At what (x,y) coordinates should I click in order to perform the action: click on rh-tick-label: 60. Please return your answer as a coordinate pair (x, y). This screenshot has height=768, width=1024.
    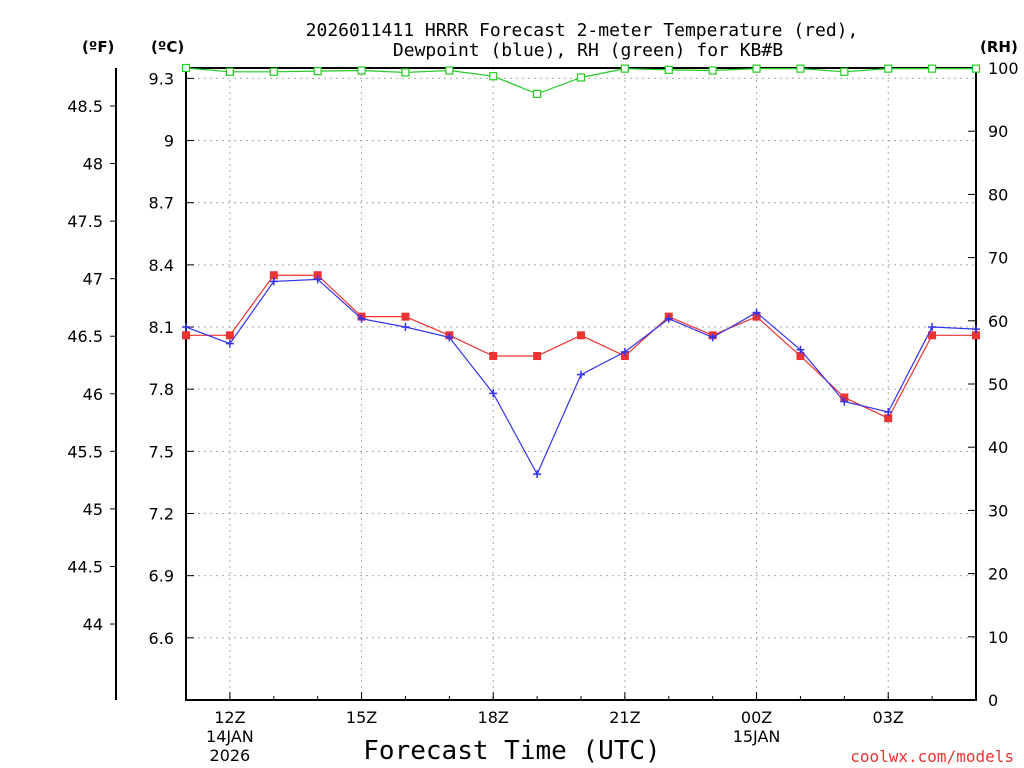
    Looking at the image, I should click on (998, 321).